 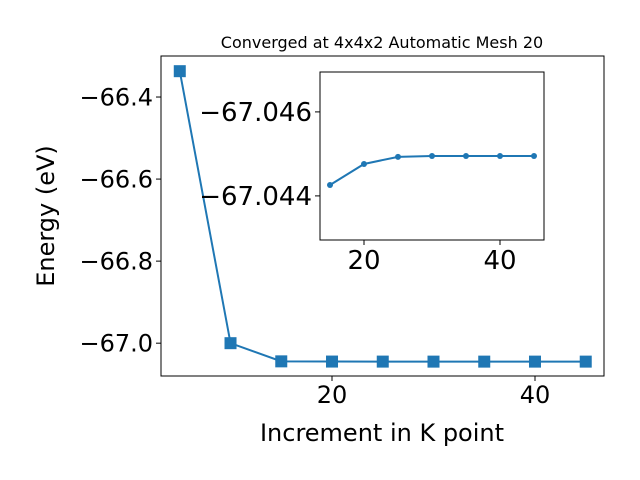 What do you see at coordinates (116, 97) in the screenshot?
I see `y-tick-label: −66.4` at bounding box center [116, 97].